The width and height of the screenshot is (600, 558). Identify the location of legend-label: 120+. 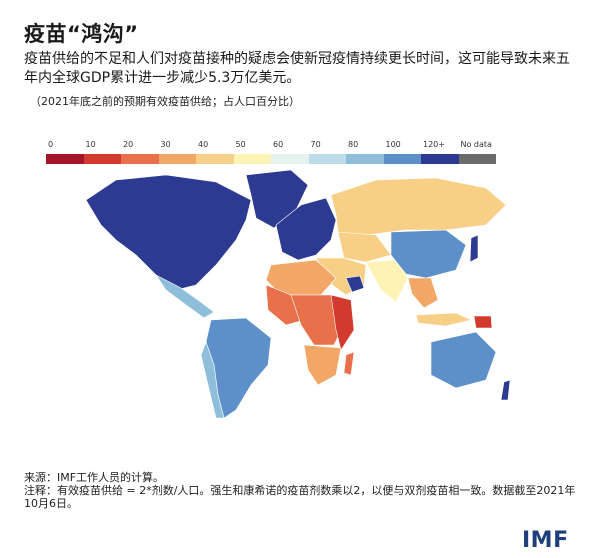
(434, 144).